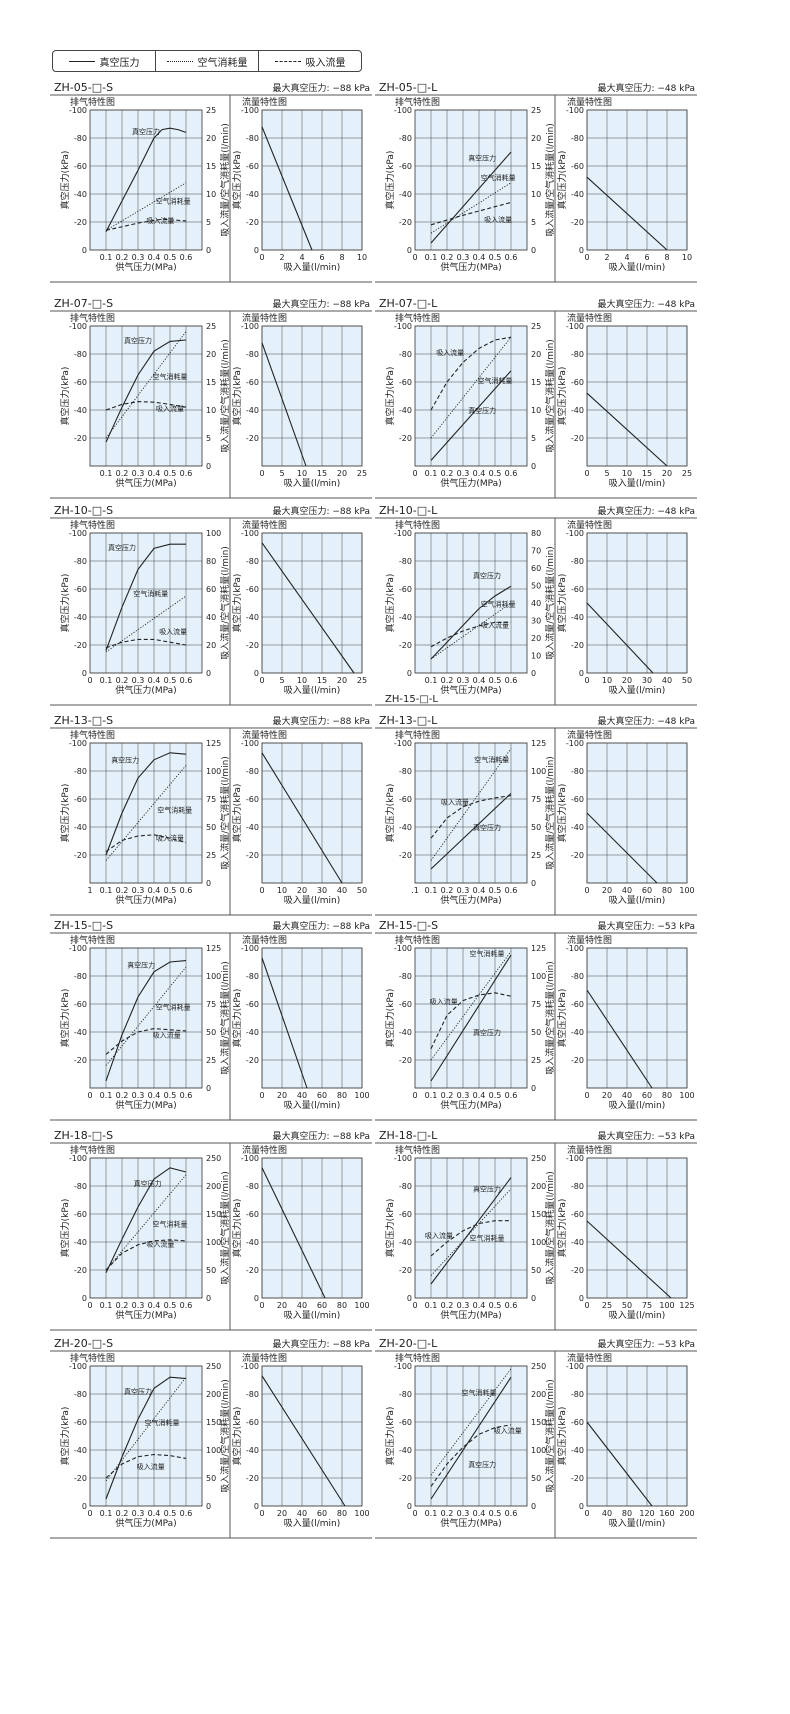 Image resolution: width=790 pixels, height=1714 pixels. What do you see at coordinates (83, 87) in the screenshot?
I see `chart-title: ZH-05-□-S` at bounding box center [83, 87].